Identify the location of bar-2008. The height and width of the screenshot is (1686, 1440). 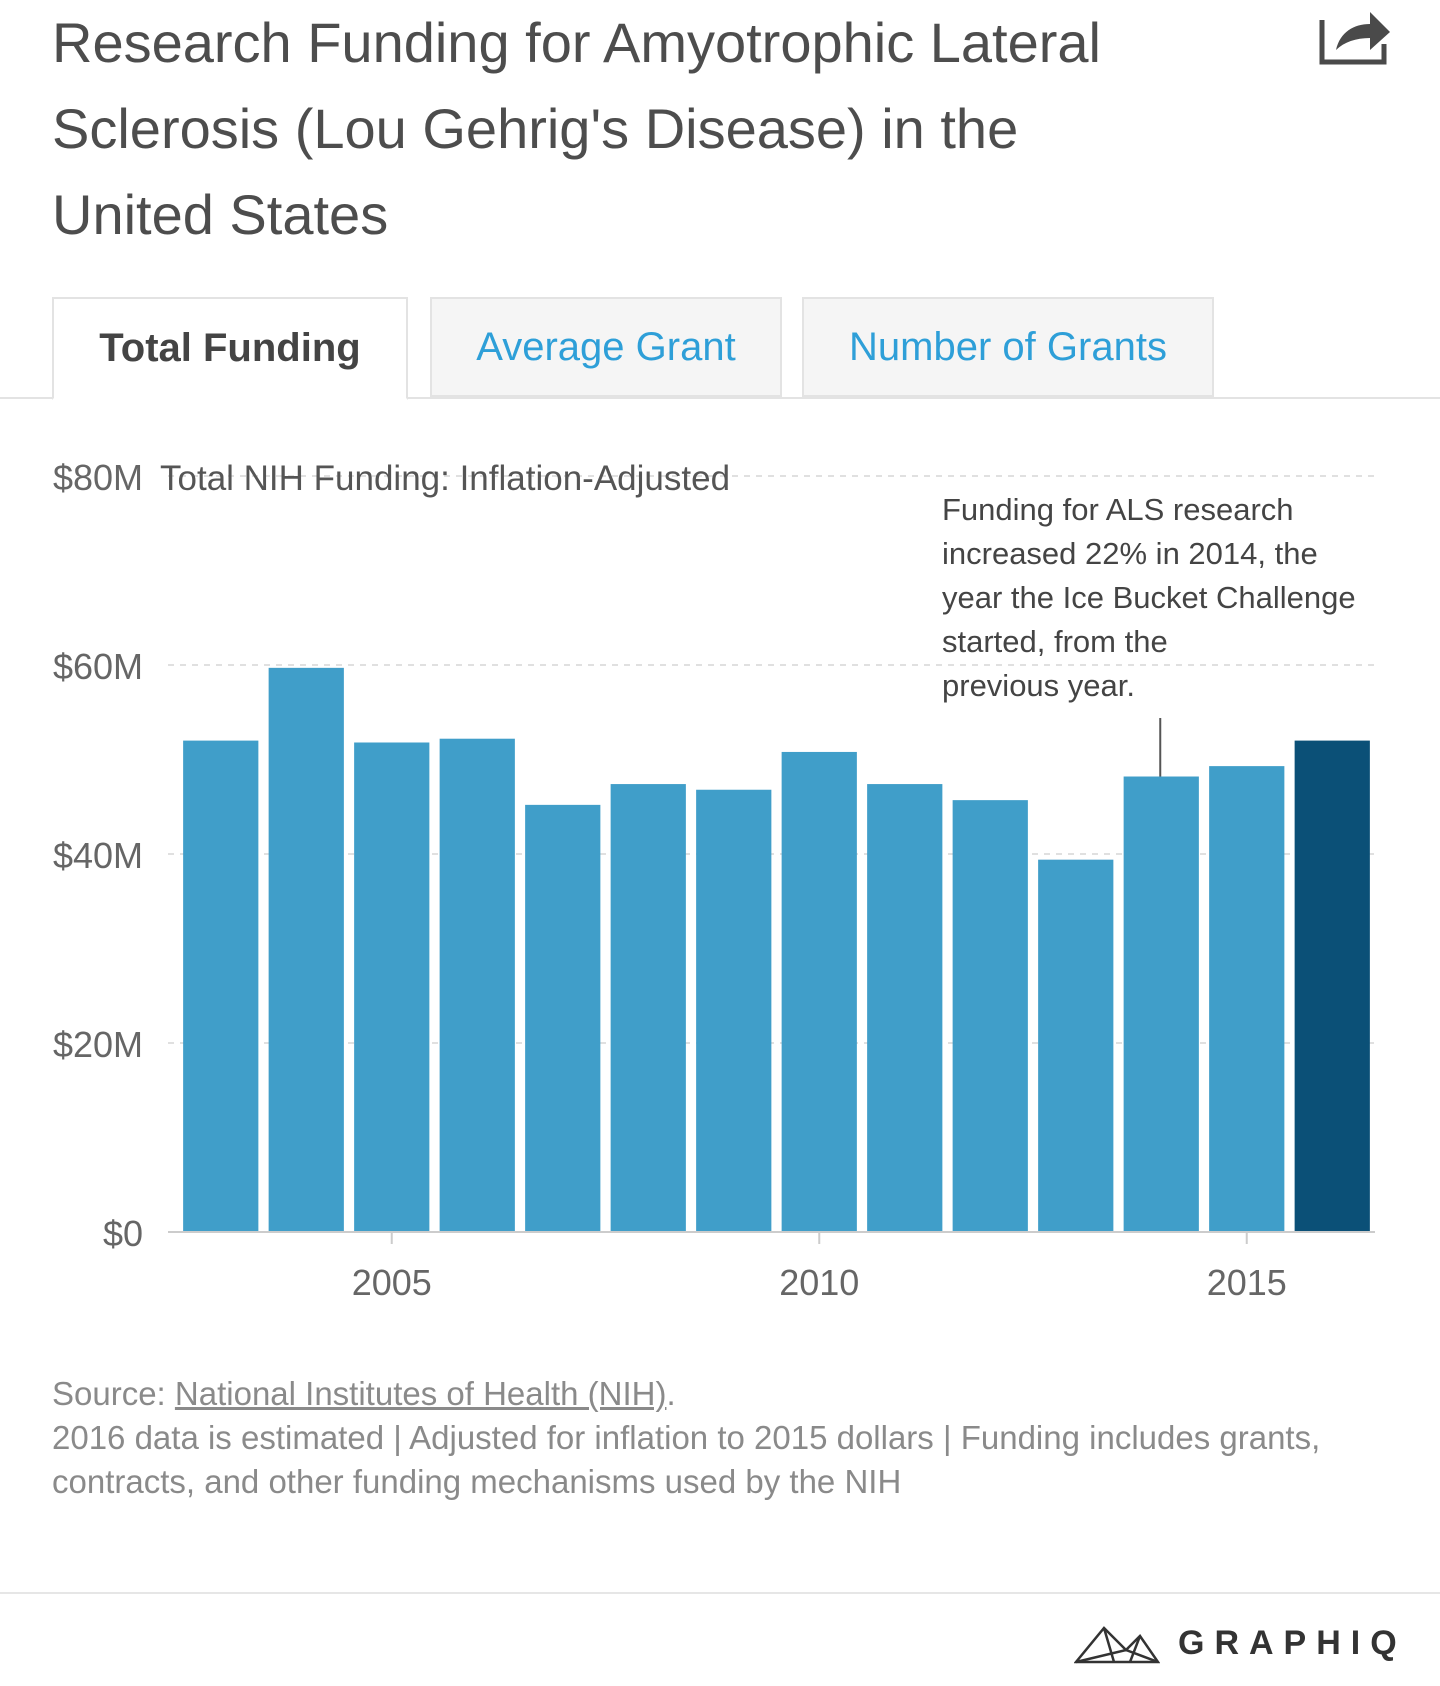
(648, 1008).